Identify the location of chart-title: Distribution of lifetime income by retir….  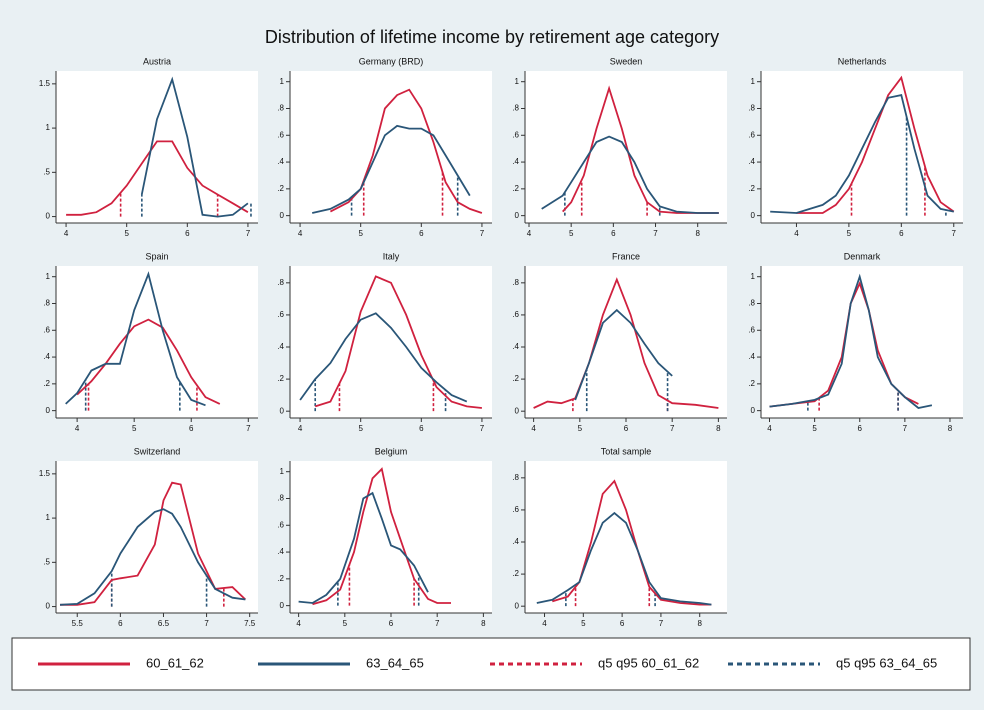
(492, 37).